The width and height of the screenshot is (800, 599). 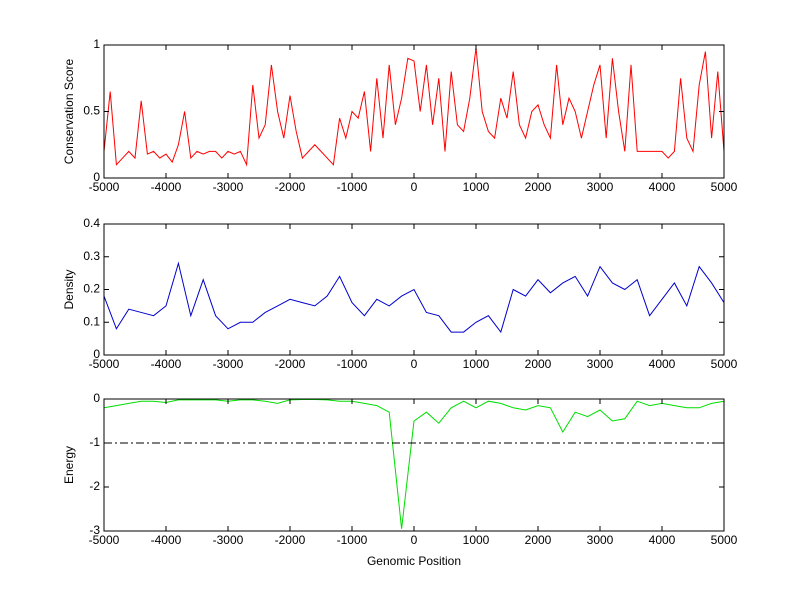 I want to click on y-axis-label: Conservation Score, so click(x=69, y=111).